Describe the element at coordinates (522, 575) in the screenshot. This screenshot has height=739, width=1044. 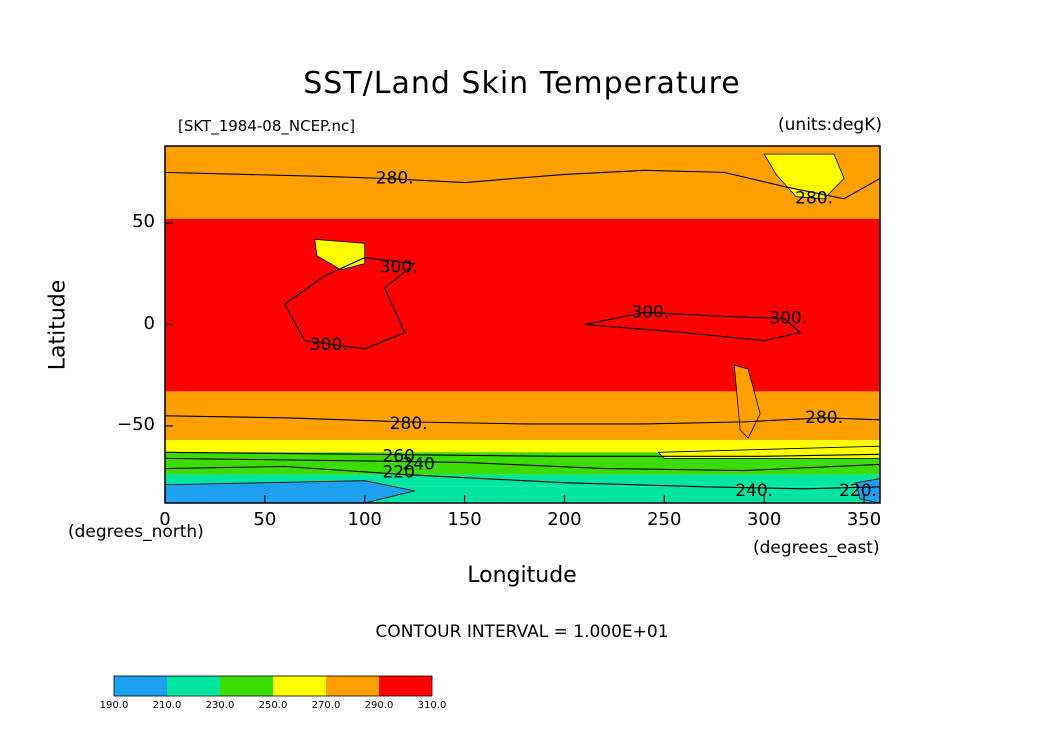
I see `x-axis-label: Longitude` at that location.